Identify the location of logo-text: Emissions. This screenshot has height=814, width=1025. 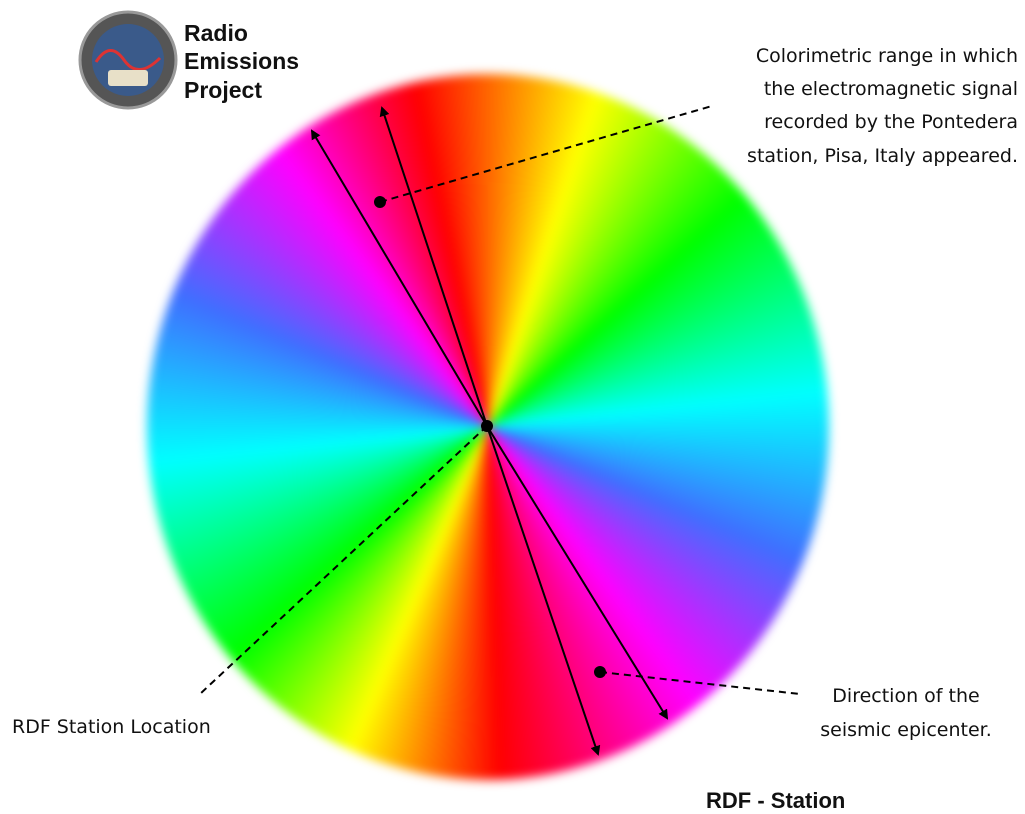
(241, 61).